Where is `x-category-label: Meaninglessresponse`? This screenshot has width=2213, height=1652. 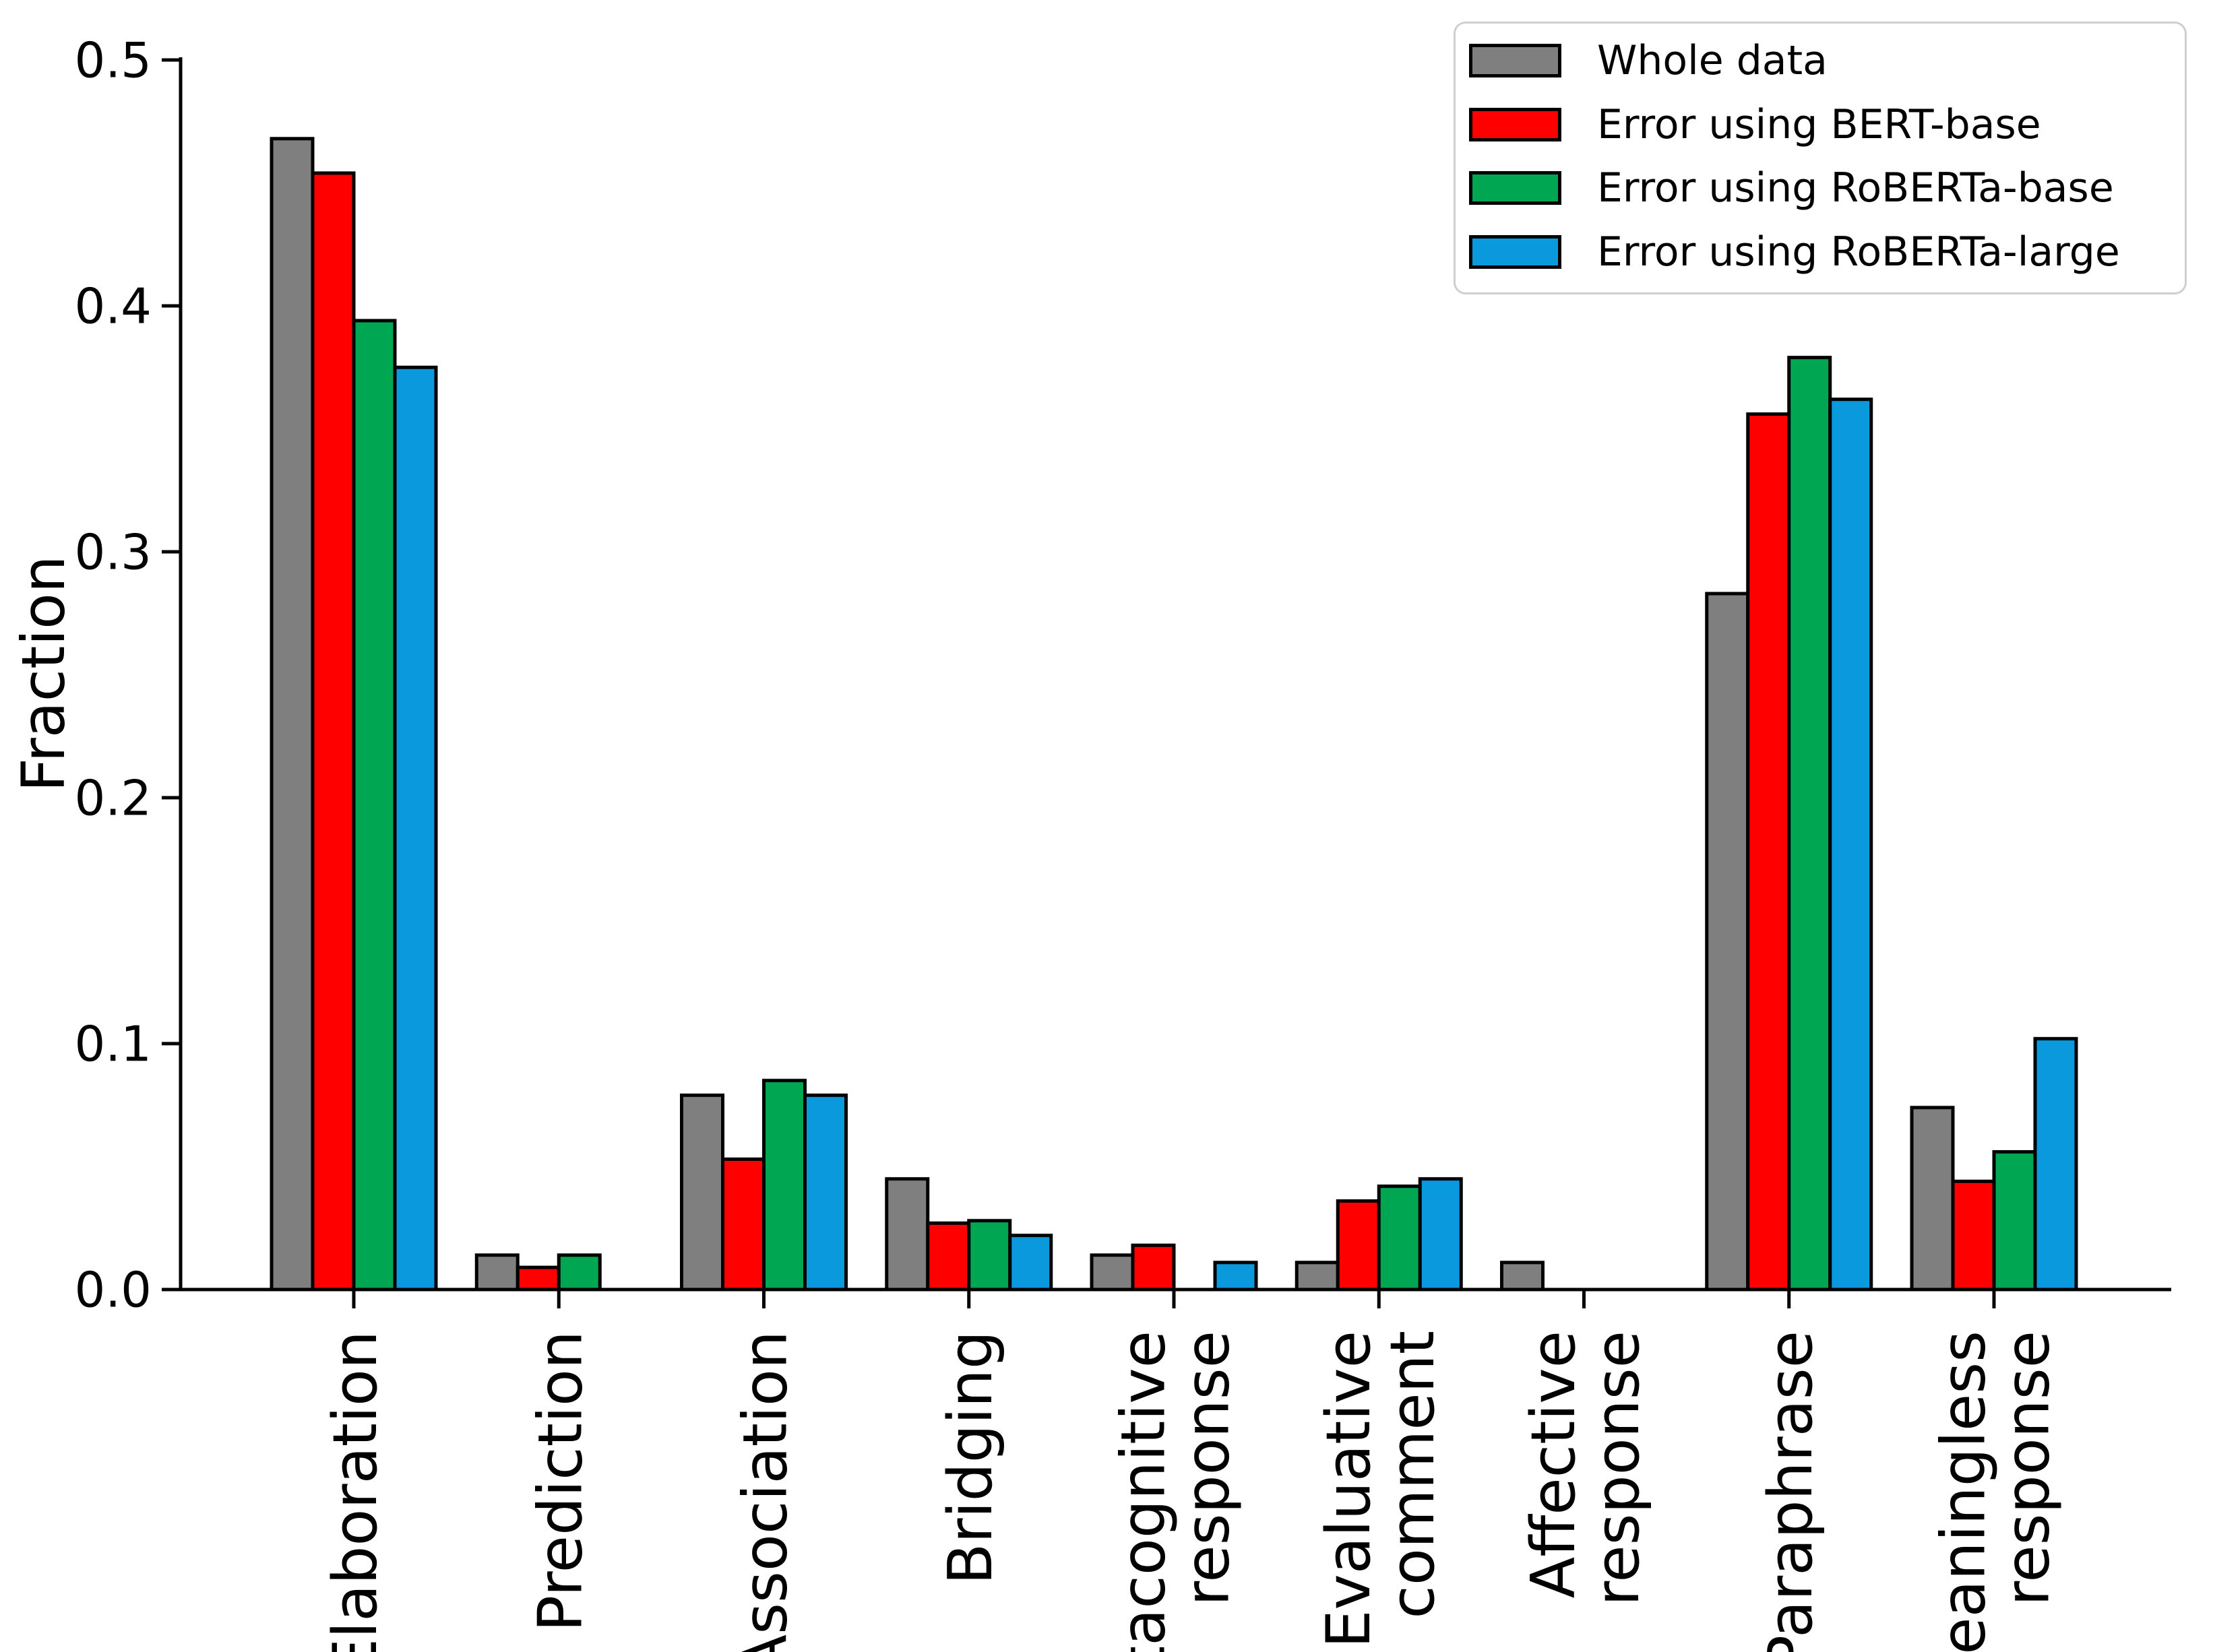
x-category-label: Meaninglessresponse is located at coordinates (1996, 1491).